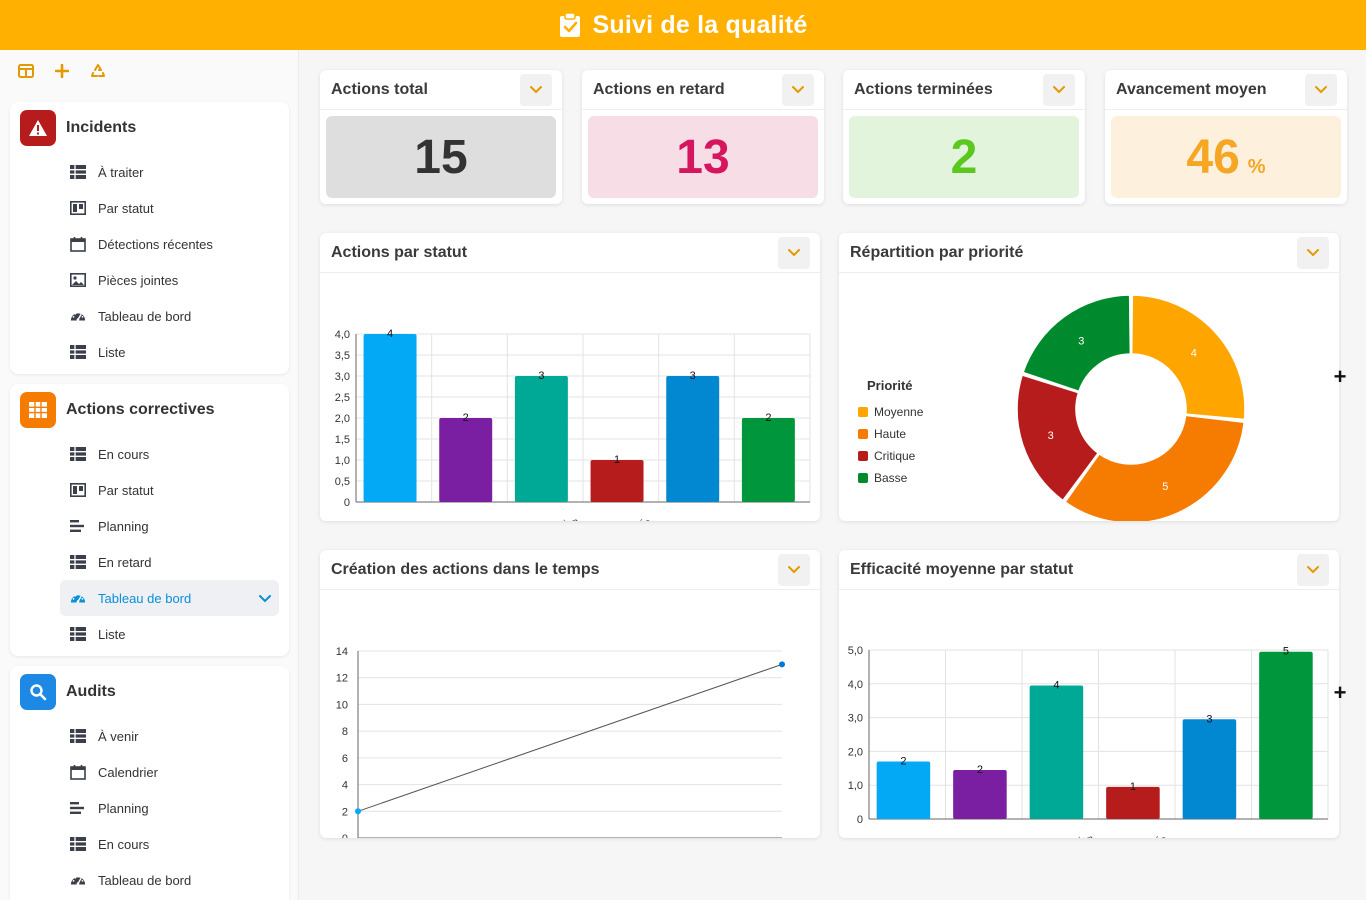 The image size is (1366, 900). Describe the element at coordinates (891, 478) in the screenshot. I see `legend-label: Basse` at that location.